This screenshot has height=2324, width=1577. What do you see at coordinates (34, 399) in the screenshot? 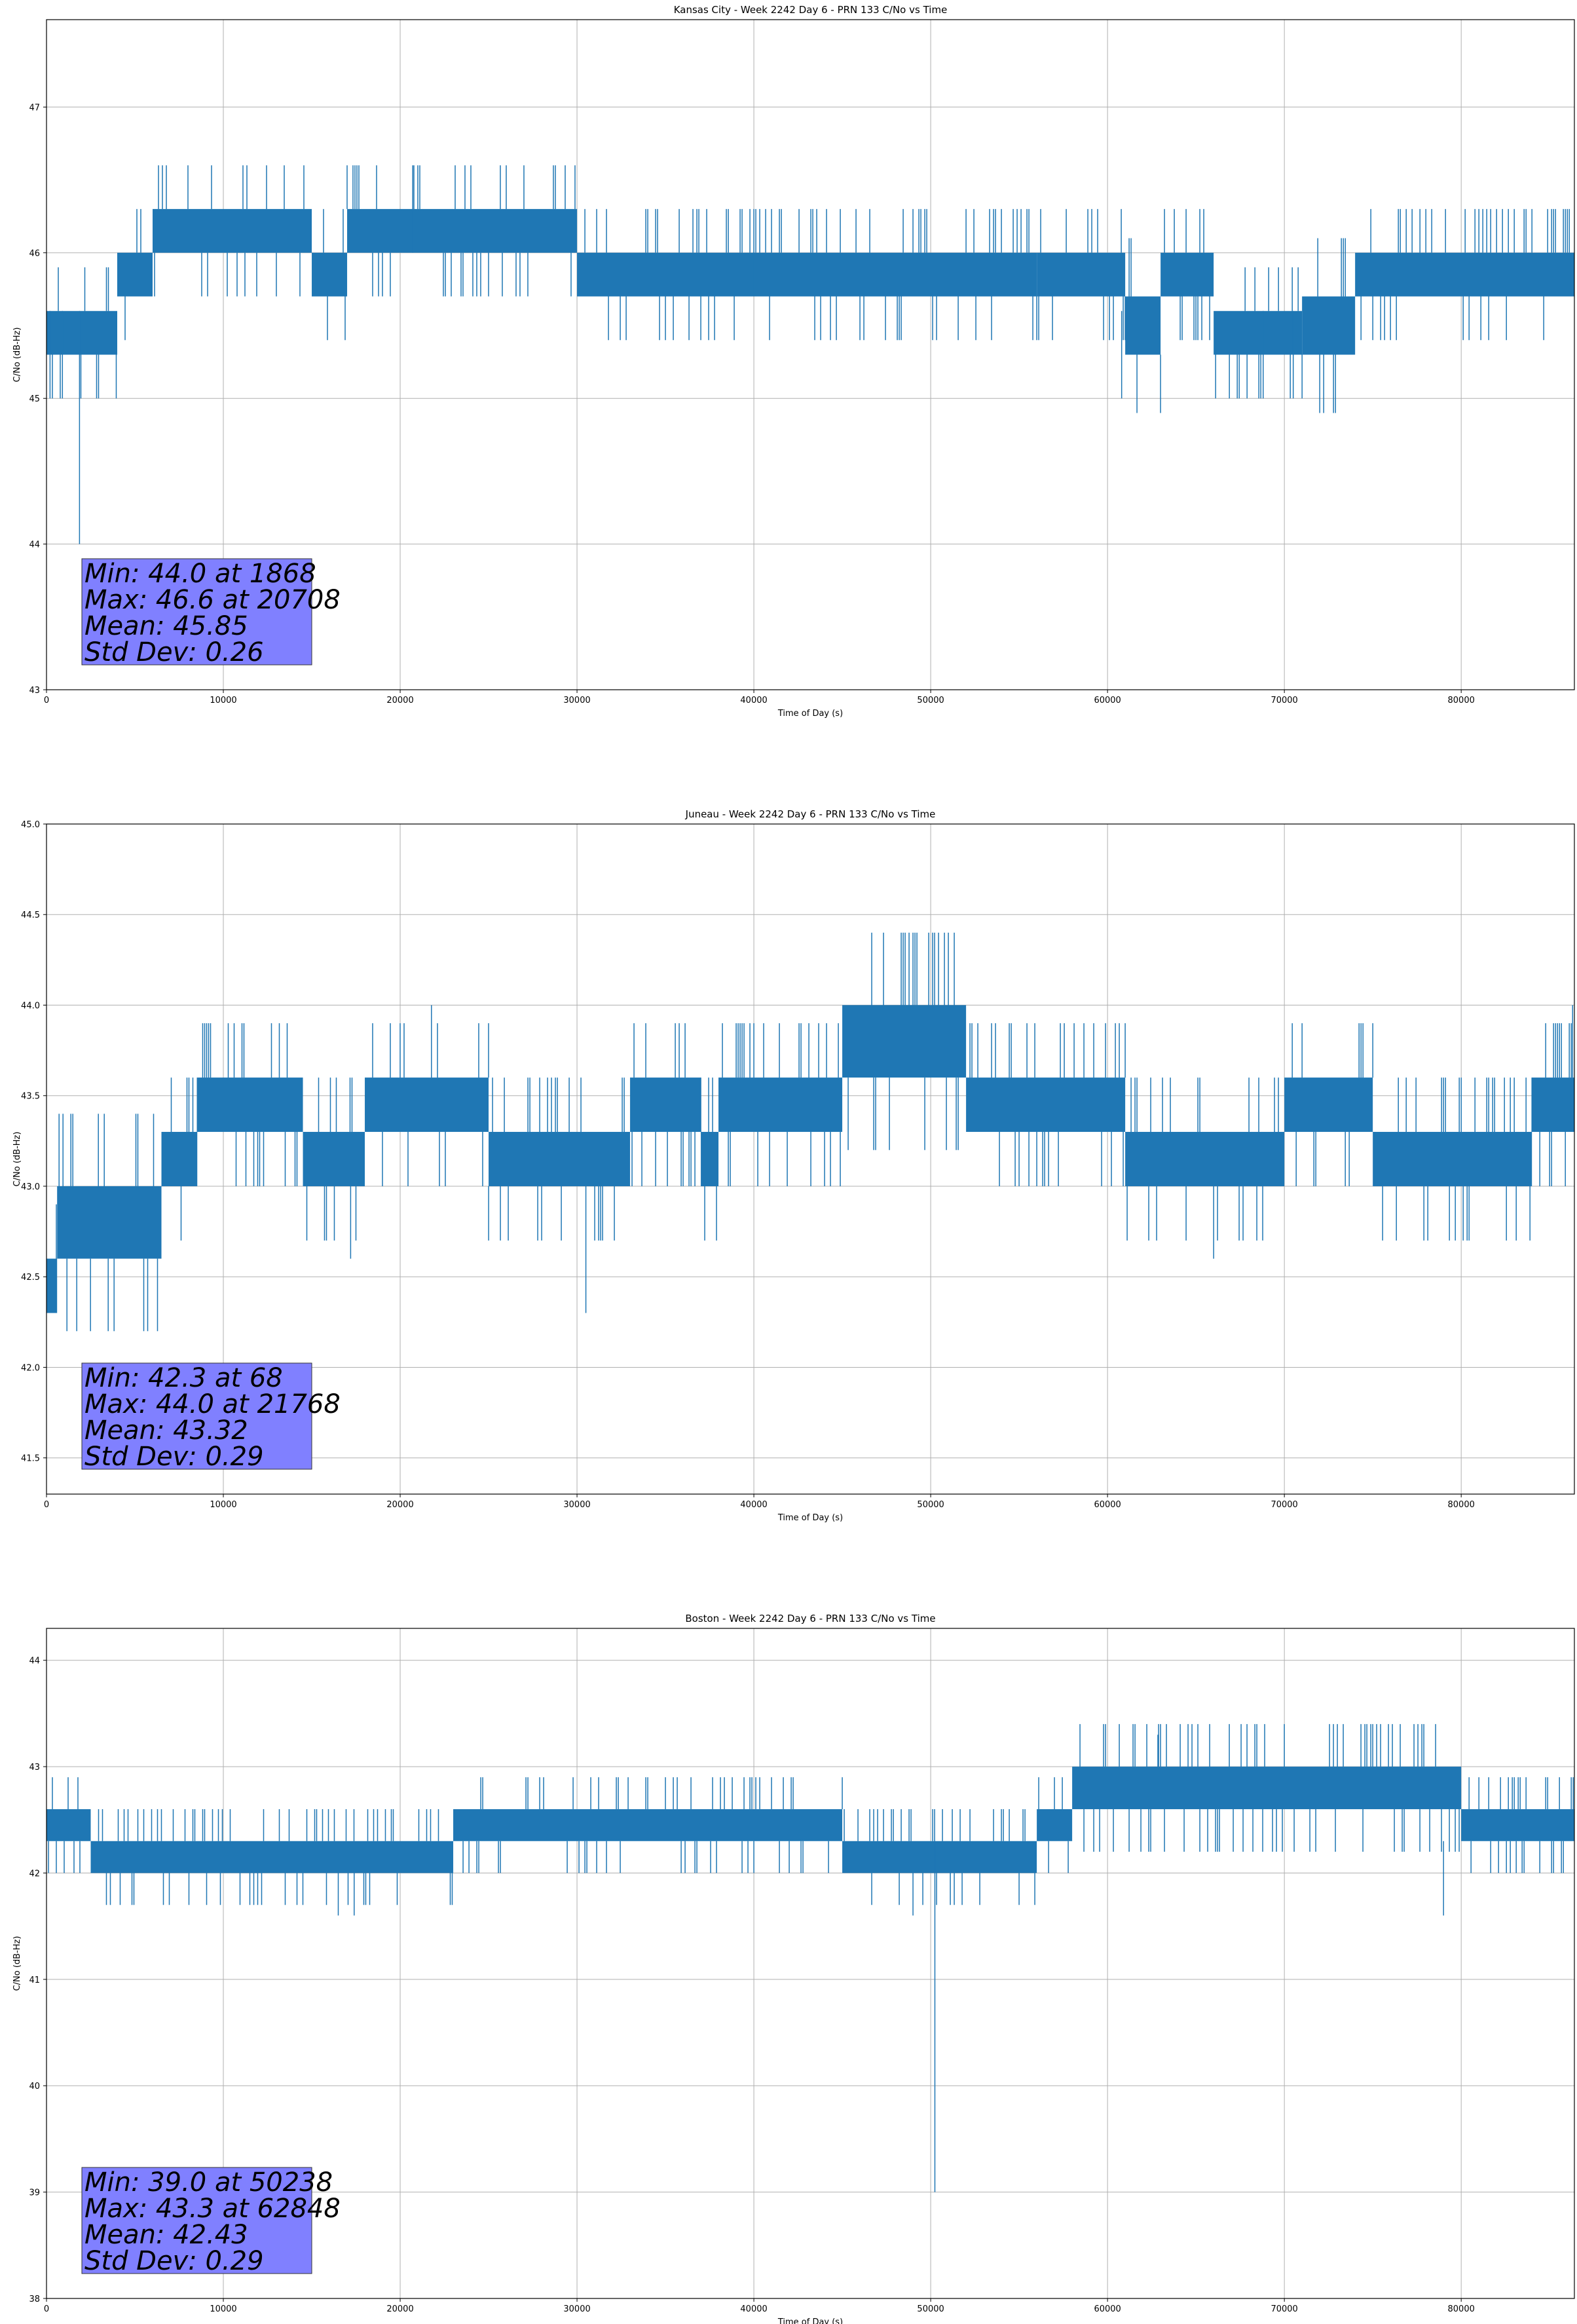
I see `y-tick-label: 45` at bounding box center [34, 399].